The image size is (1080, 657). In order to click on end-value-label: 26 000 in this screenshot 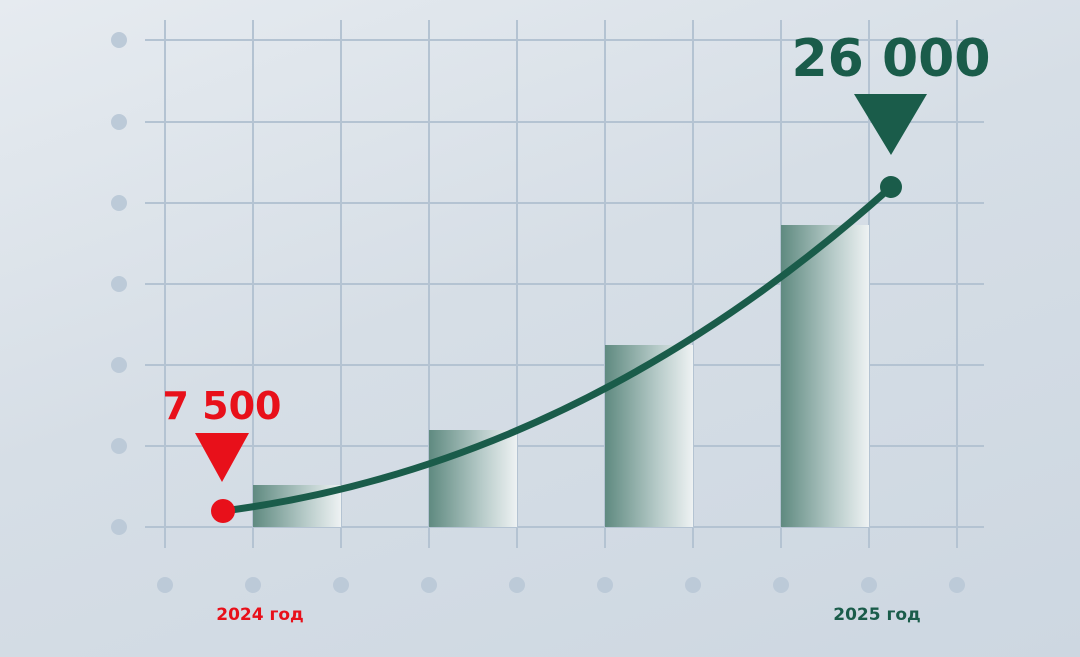, I will do `click(890, 59)`.